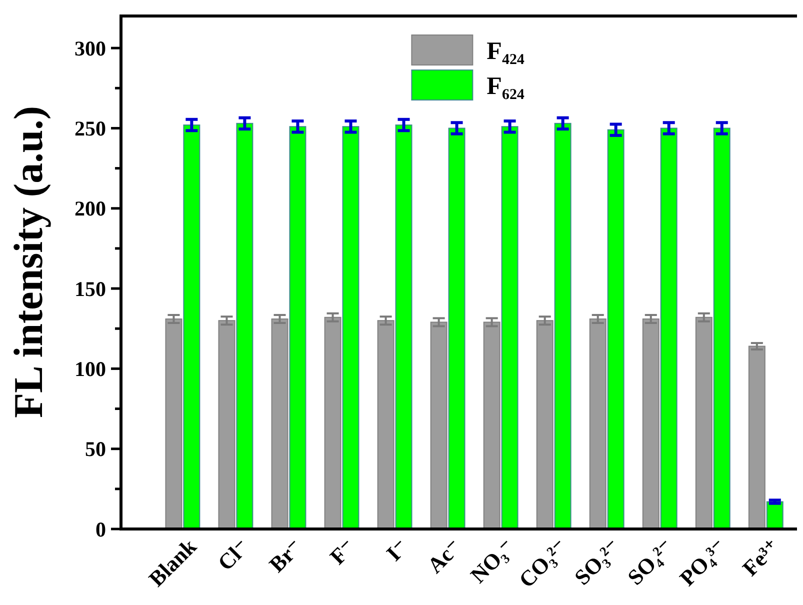 The height and width of the screenshot is (605, 803). Describe the element at coordinates (101, 529) in the screenshot. I see `y-tick-label: 0` at that location.